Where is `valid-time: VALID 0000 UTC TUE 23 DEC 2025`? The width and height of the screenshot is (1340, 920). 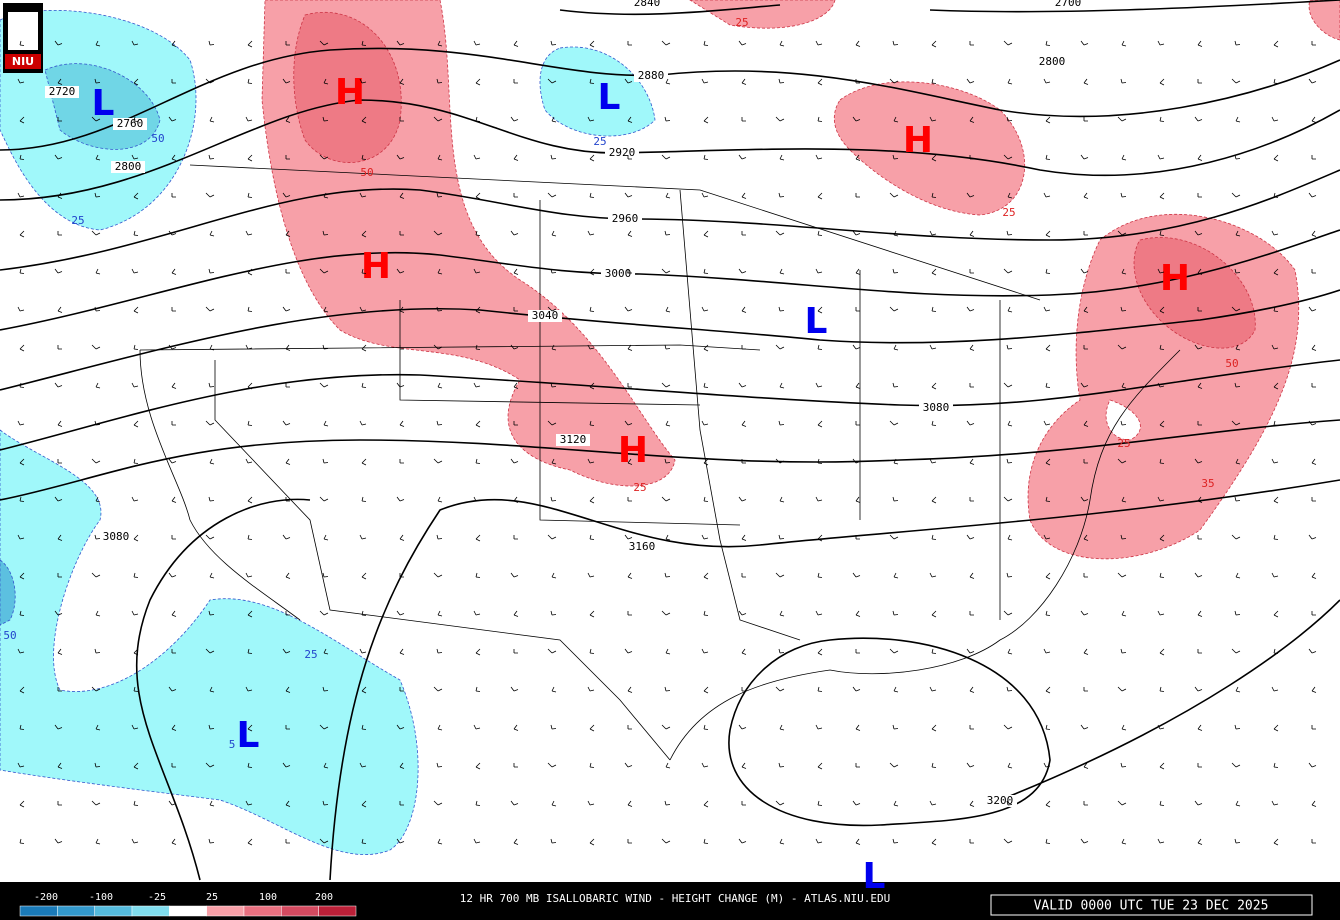 valid-time: VALID 0000 UTC TUE 23 DEC 2025 is located at coordinates (1151, 906).